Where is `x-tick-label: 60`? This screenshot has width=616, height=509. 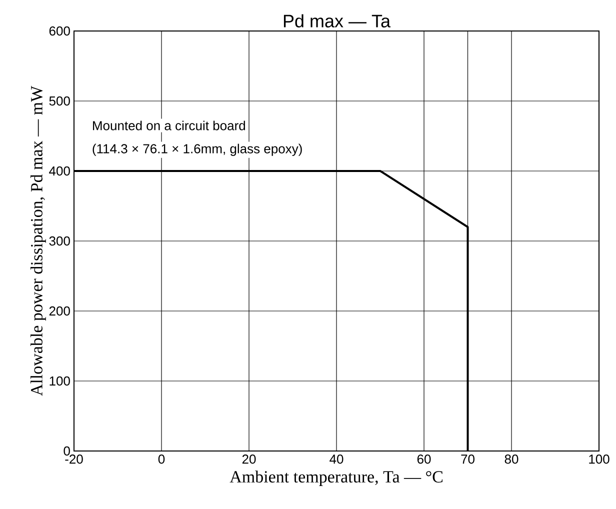
x-tick-label: 60 is located at coordinates (424, 459).